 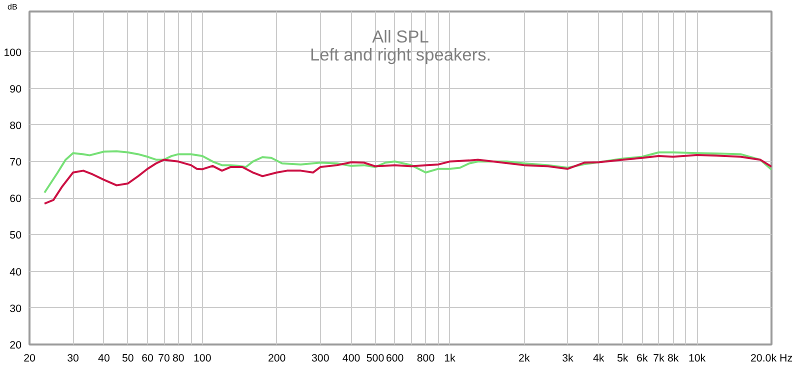 I want to click on y-tick-label: 40, so click(x=16, y=272).